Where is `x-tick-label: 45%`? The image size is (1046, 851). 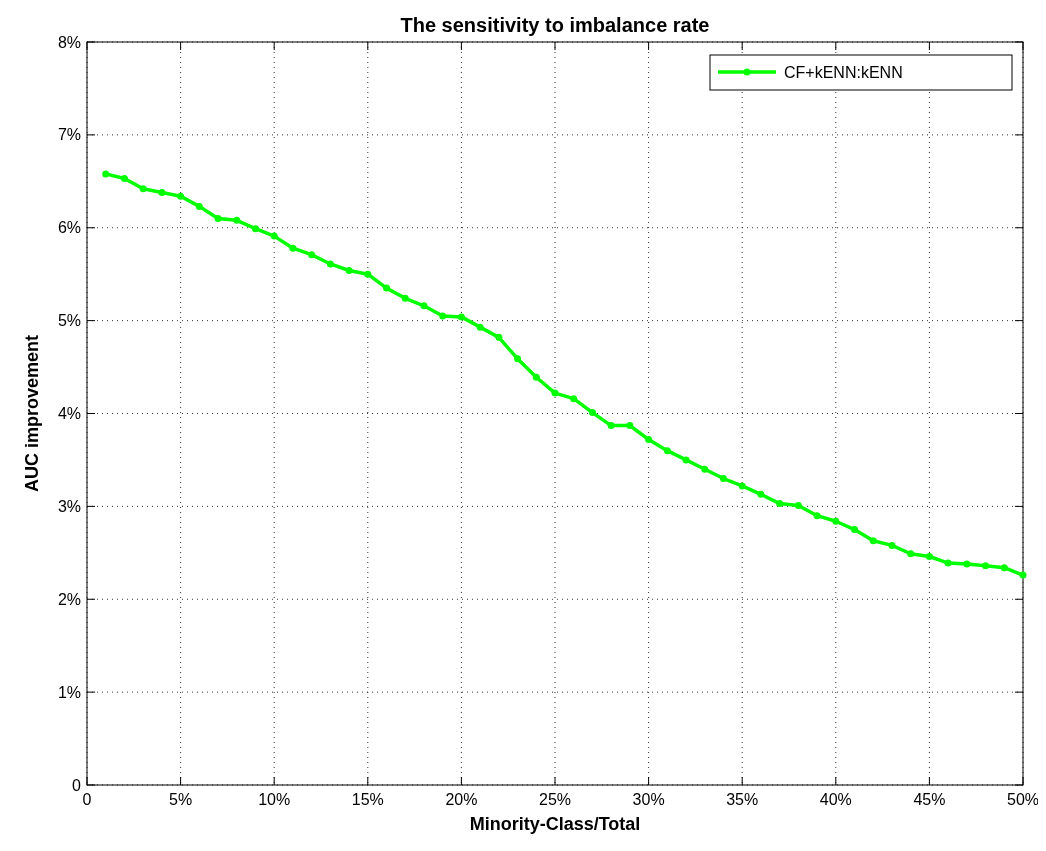
x-tick-label: 45% is located at coordinates (929, 799).